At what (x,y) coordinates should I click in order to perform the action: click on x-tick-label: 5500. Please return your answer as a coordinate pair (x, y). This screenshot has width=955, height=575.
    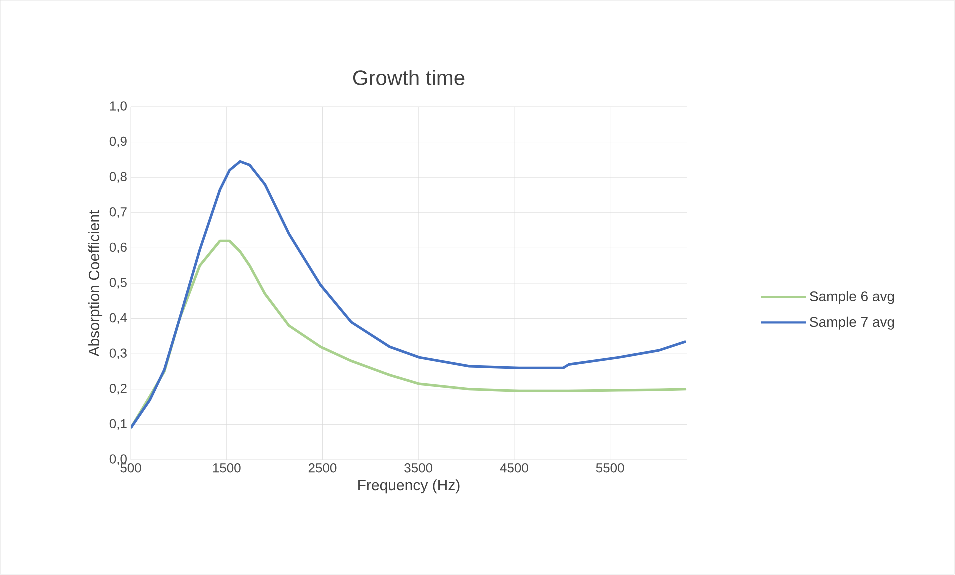
    Looking at the image, I should click on (610, 468).